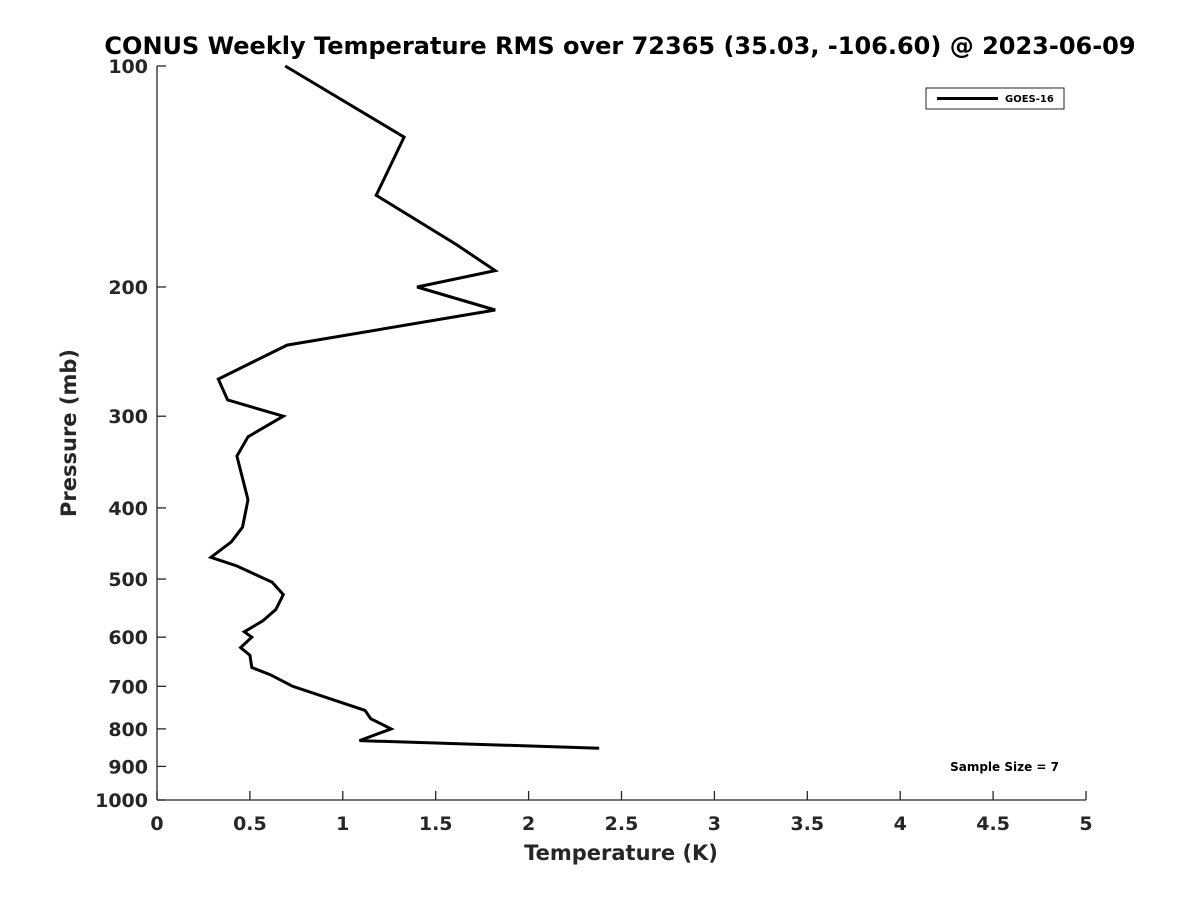 Image resolution: width=1200 pixels, height=900 pixels. What do you see at coordinates (130, 434) in the screenshot?
I see `y-ticks: 100 200 300 400 500 600 700 800 900 1000` at bounding box center [130, 434].